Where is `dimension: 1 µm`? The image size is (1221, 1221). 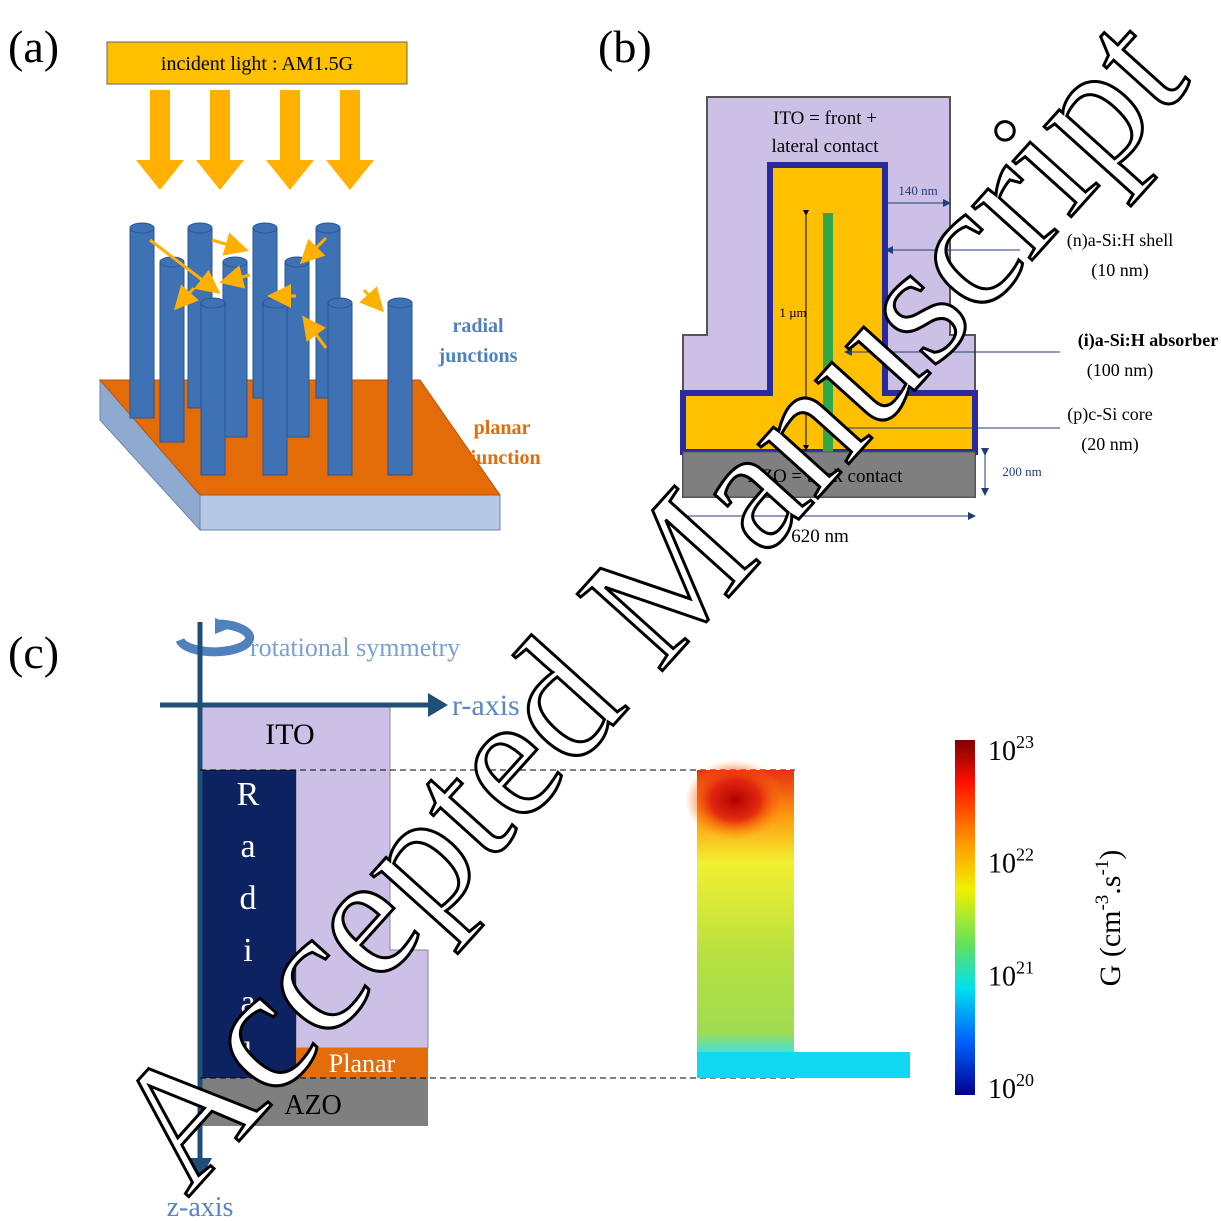 dimension: 1 µm is located at coordinates (792, 312).